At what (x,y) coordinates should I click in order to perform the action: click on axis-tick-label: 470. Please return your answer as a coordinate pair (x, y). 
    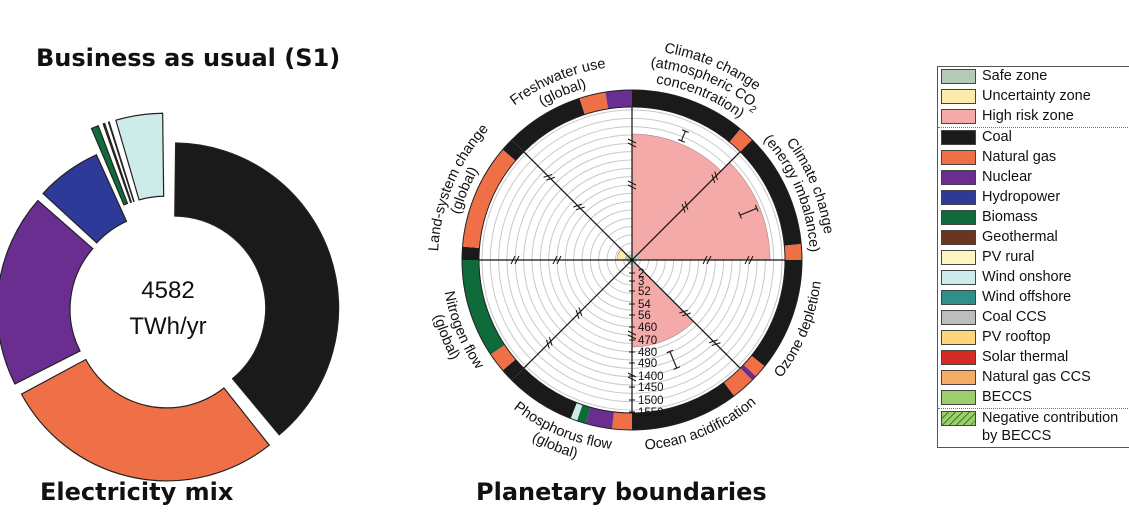
    Looking at the image, I should click on (647, 341).